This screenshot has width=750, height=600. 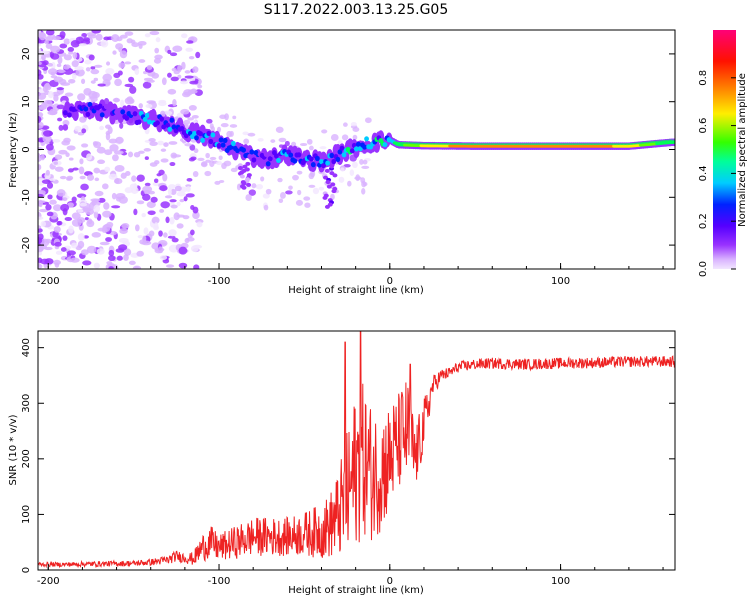 What do you see at coordinates (350, 275) in the screenshot?
I see `spectrogram-x-ticks: -200 -100 0 100` at bounding box center [350, 275].